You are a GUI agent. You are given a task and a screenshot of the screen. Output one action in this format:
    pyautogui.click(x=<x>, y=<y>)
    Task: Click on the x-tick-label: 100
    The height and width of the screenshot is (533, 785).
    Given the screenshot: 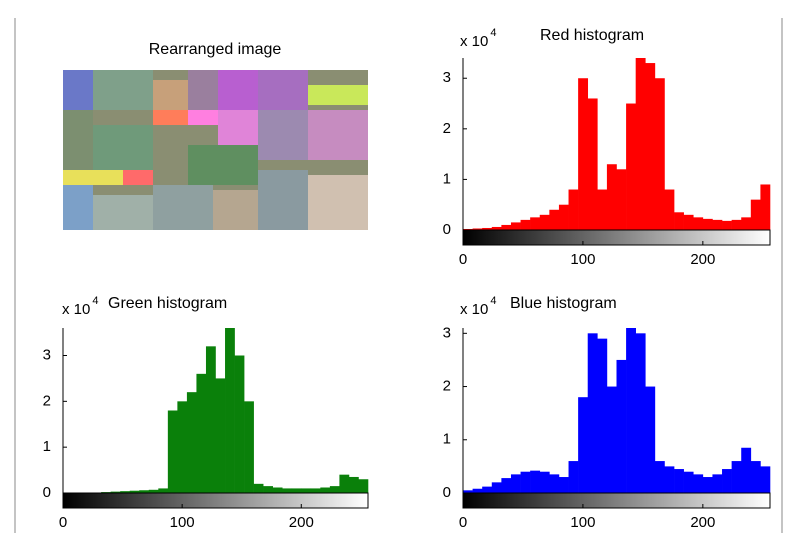 What is the action you would take?
    pyautogui.click(x=582, y=522)
    